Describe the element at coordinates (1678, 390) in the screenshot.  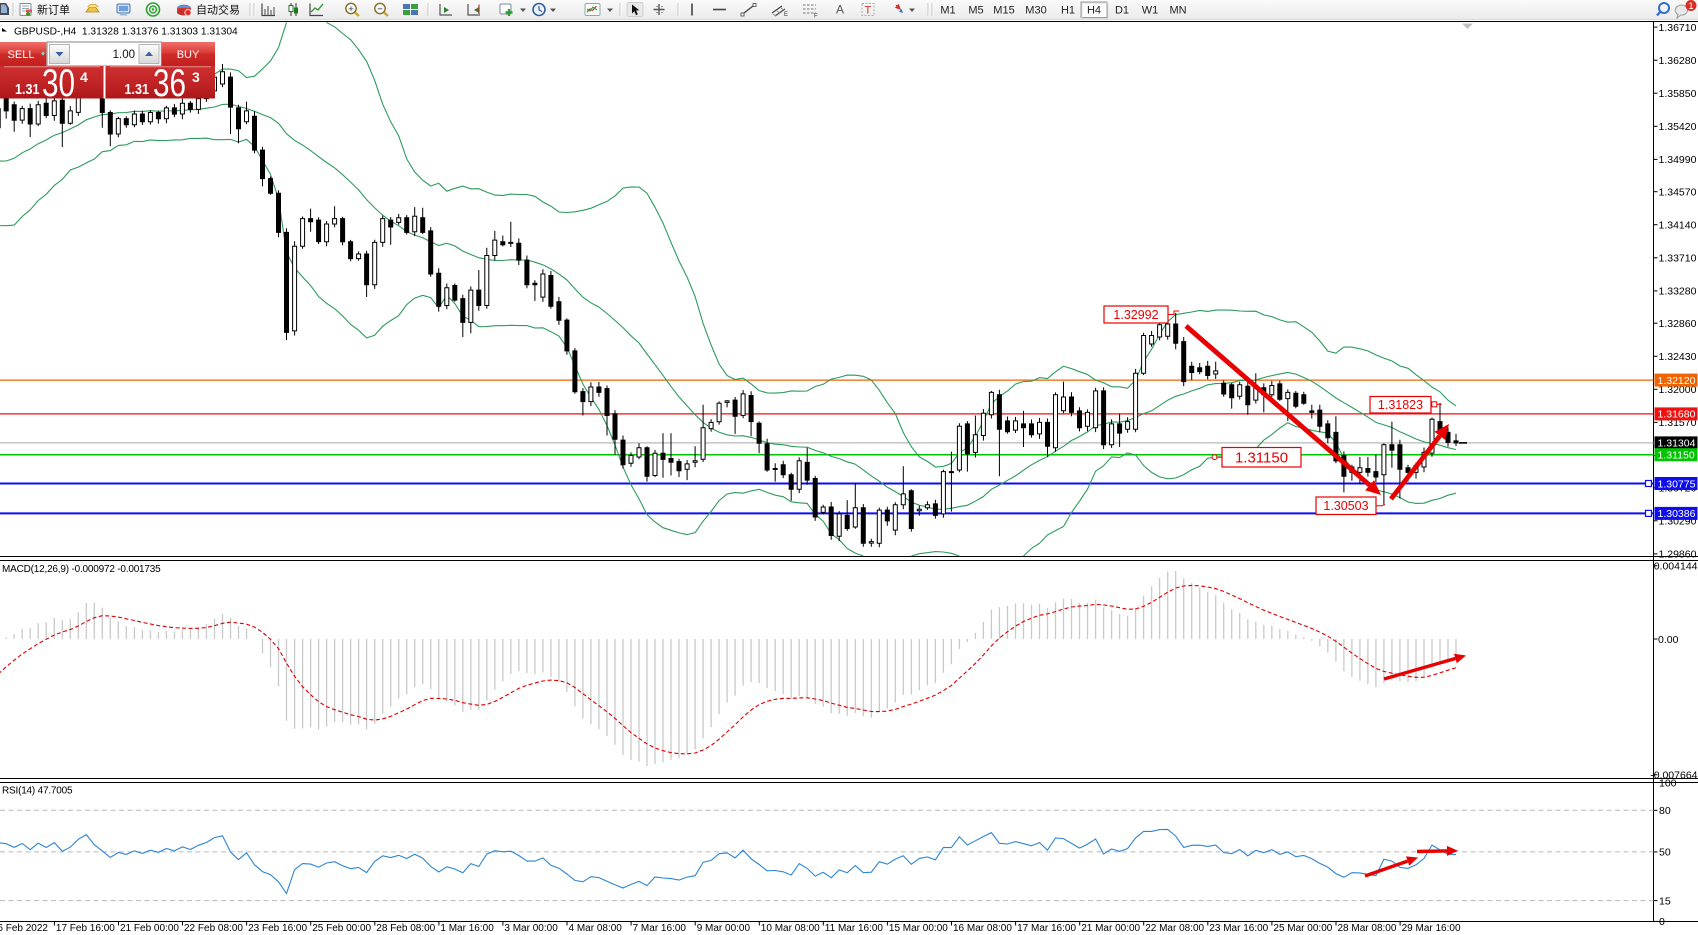
I see `svg-text: 1.32000` at that location.